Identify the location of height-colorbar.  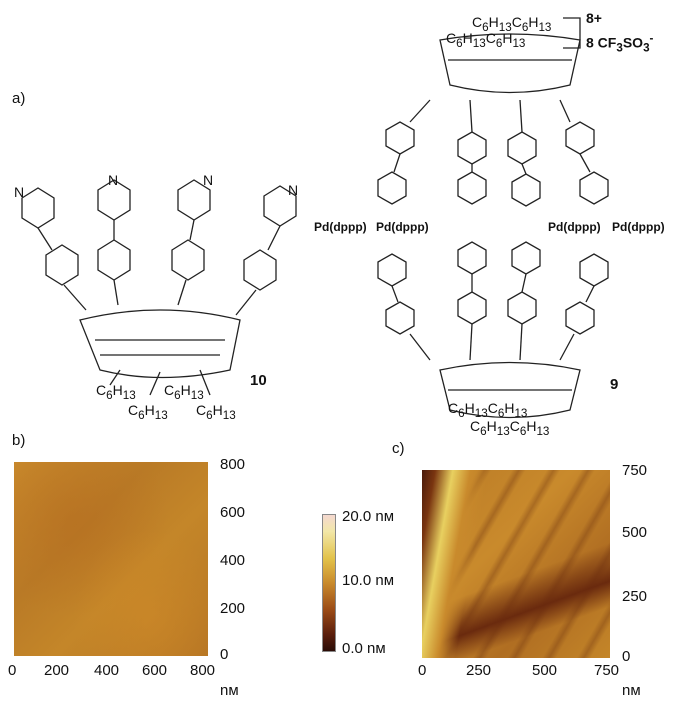
(329, 583).